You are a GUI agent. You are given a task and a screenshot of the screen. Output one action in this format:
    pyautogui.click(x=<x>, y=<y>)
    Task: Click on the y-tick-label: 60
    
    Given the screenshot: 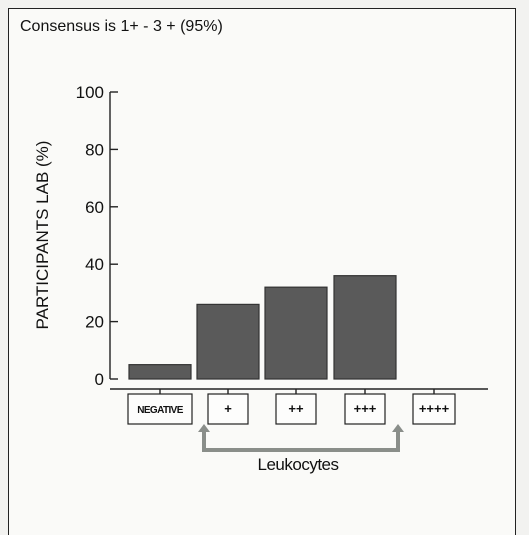 What is the action you would take?
    pyautogui.click(x=94, y=207)
    